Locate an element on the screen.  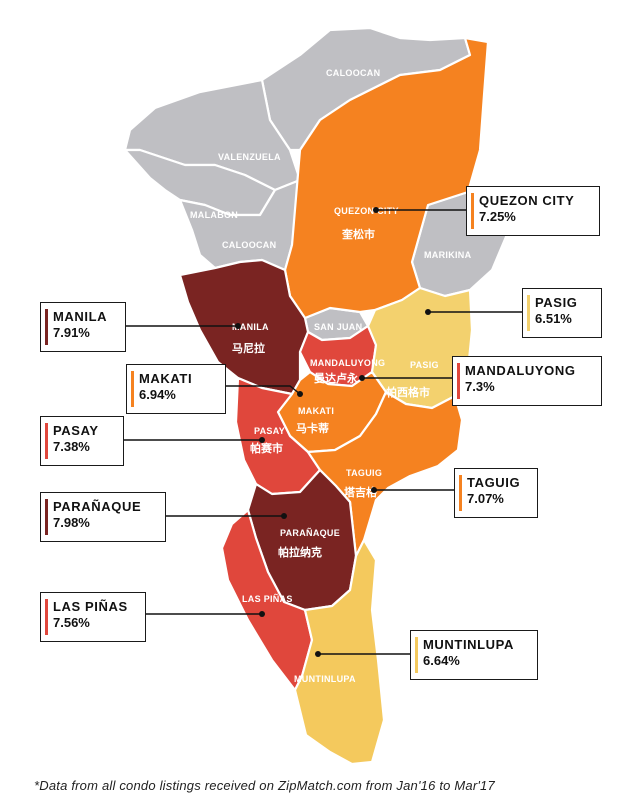
callout-paranaque: PARAÑAQUE 7.98% is located at coordinates (103, 517).